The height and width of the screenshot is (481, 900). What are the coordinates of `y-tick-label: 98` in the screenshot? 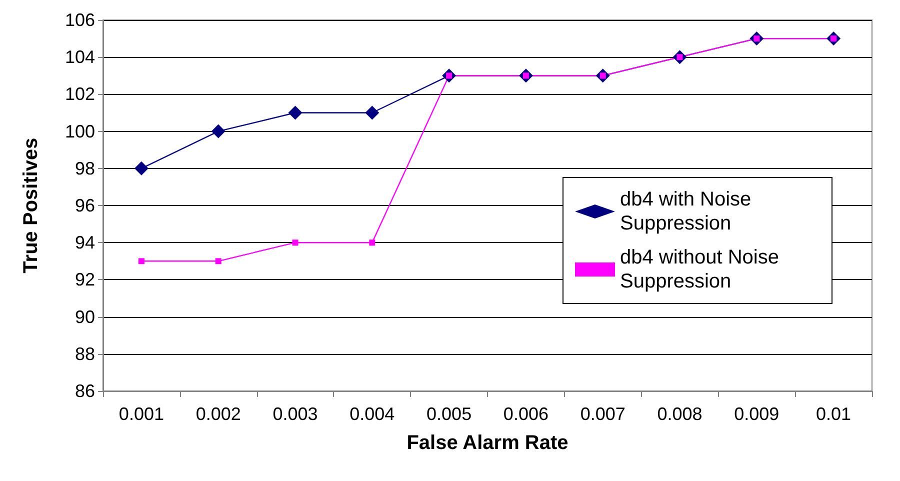 It's located at (84, 168).